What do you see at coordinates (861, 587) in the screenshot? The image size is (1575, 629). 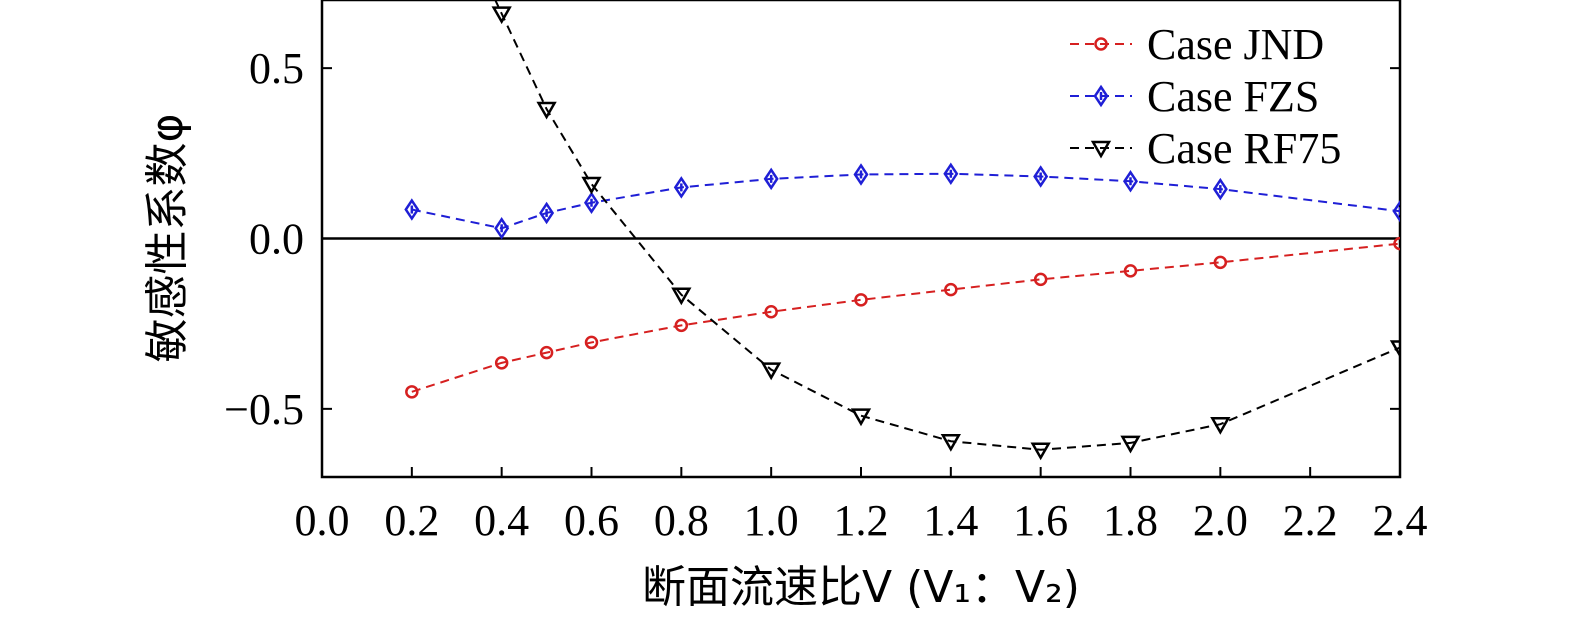 I see `x-axis-title: 断面流速比V (V₁：V₂)` at bounding box center [861, 587].